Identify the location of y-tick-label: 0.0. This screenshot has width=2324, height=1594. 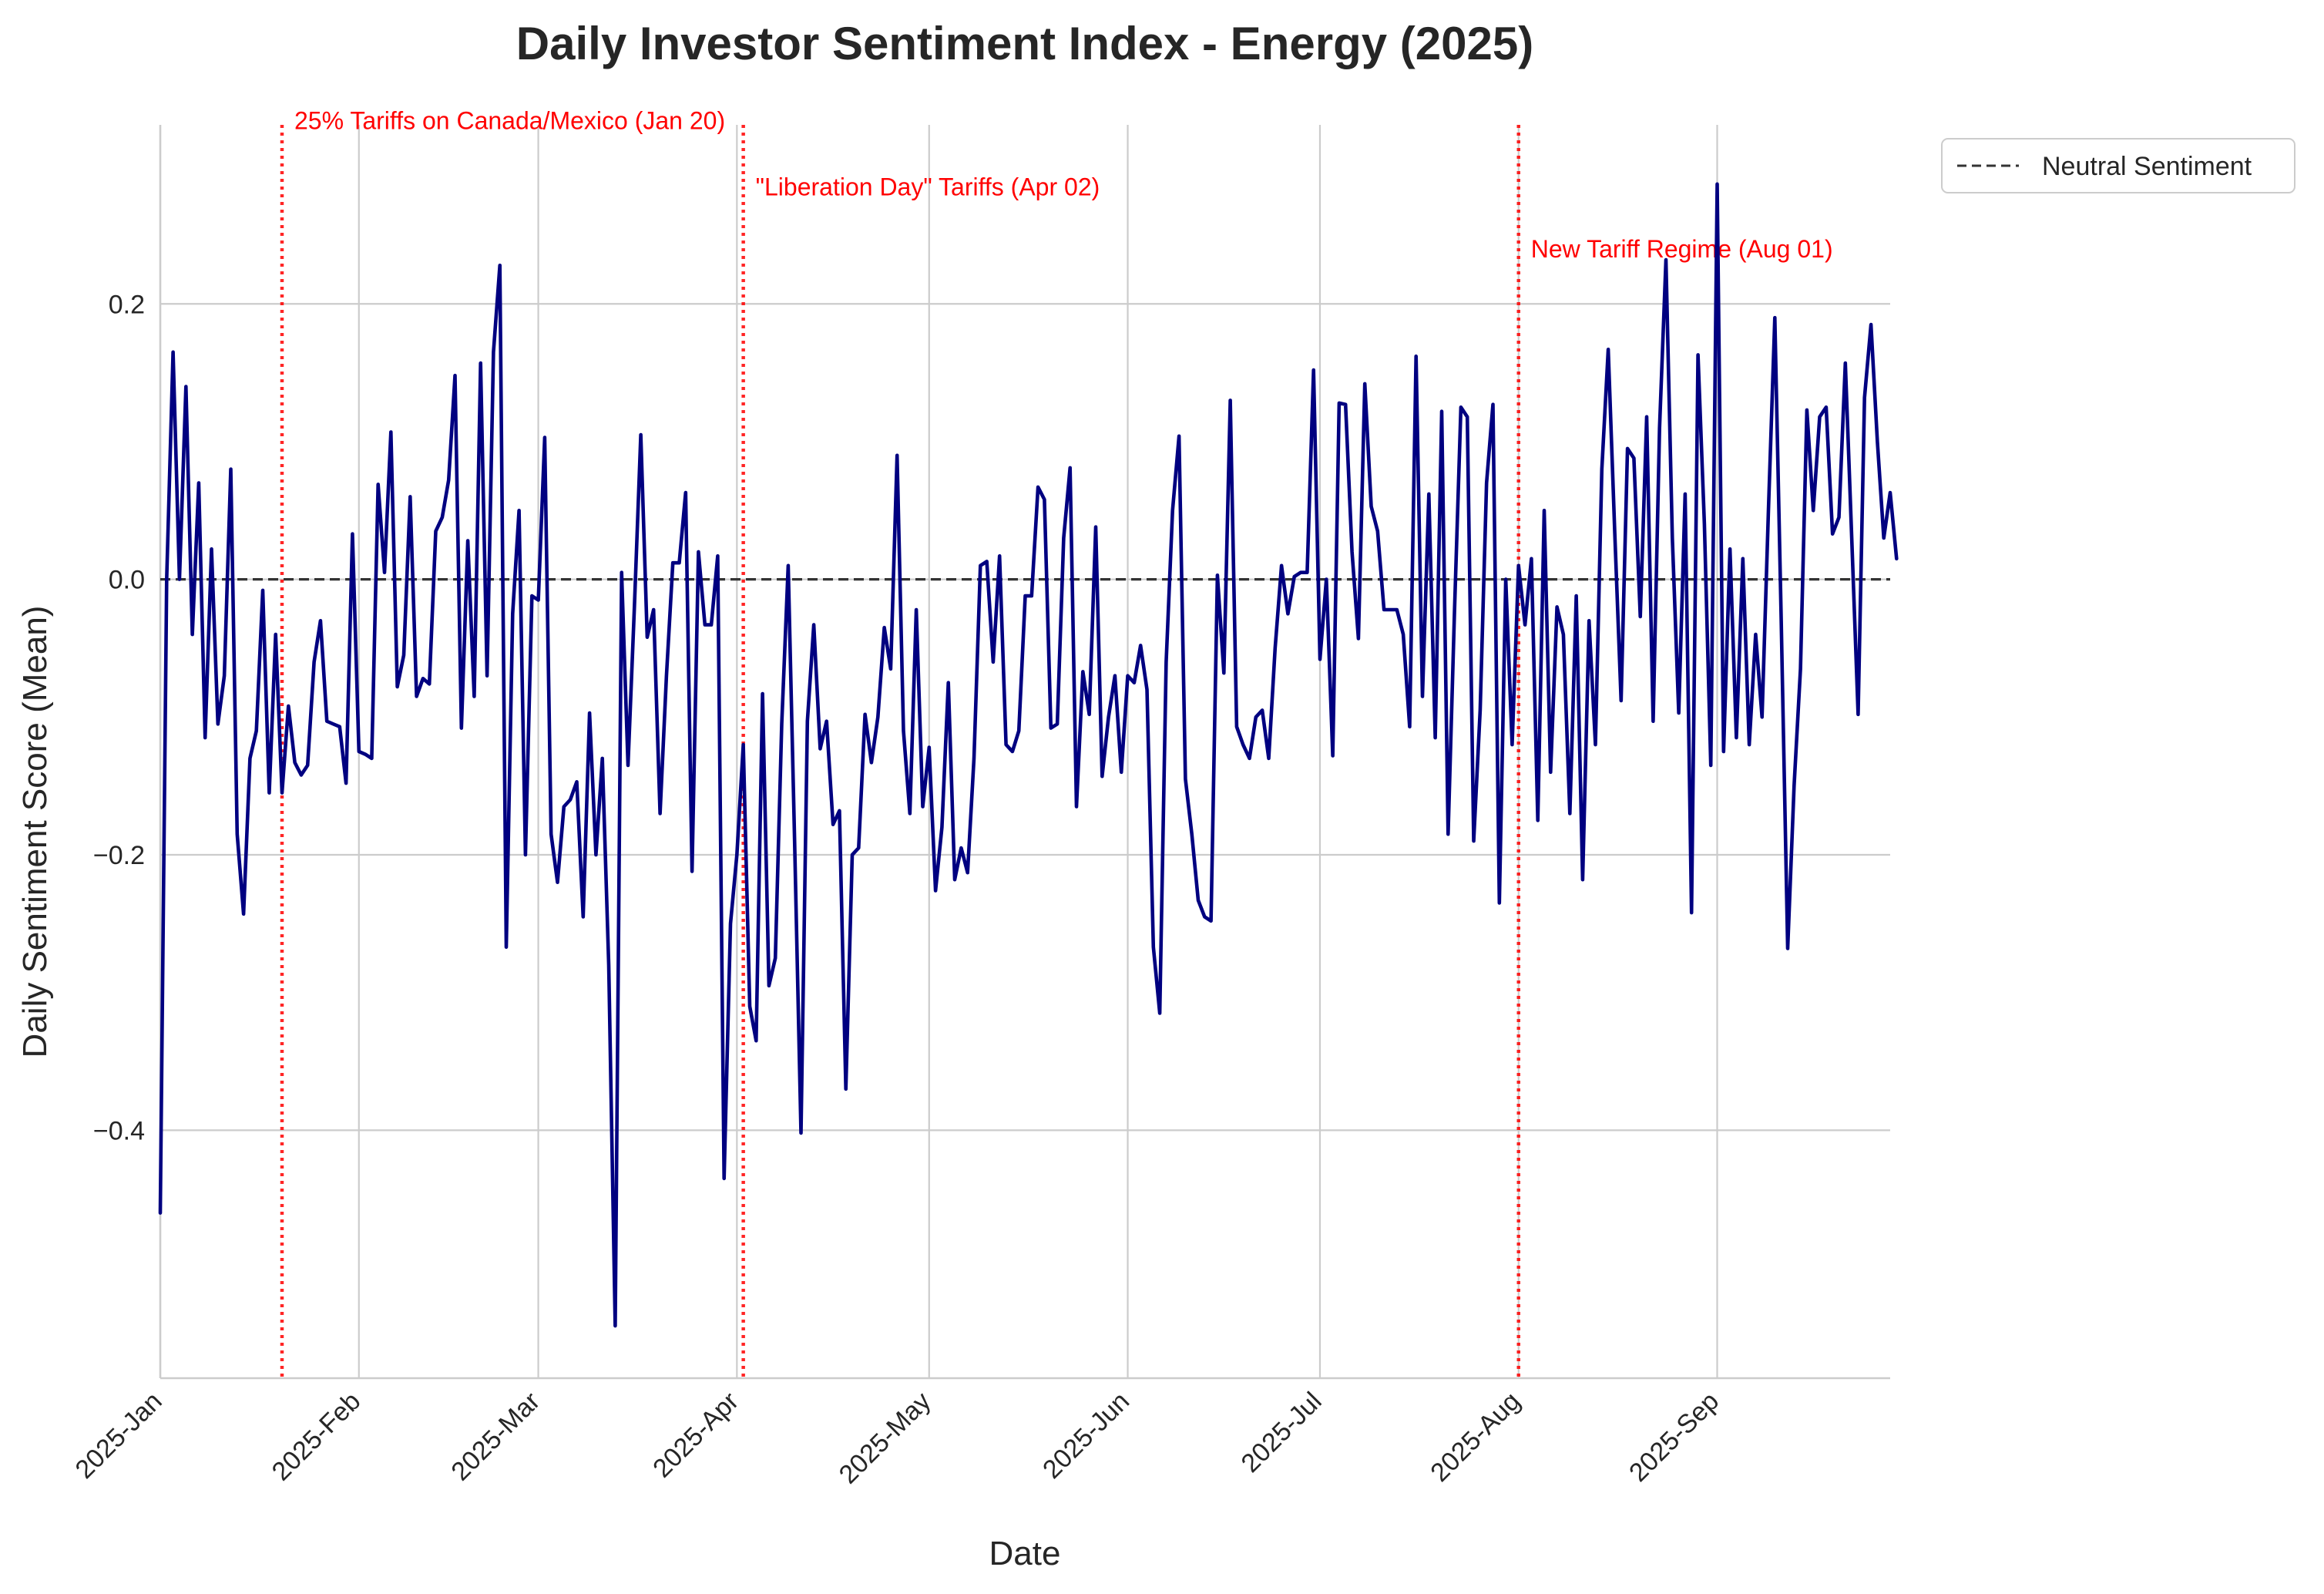
(127, 580).